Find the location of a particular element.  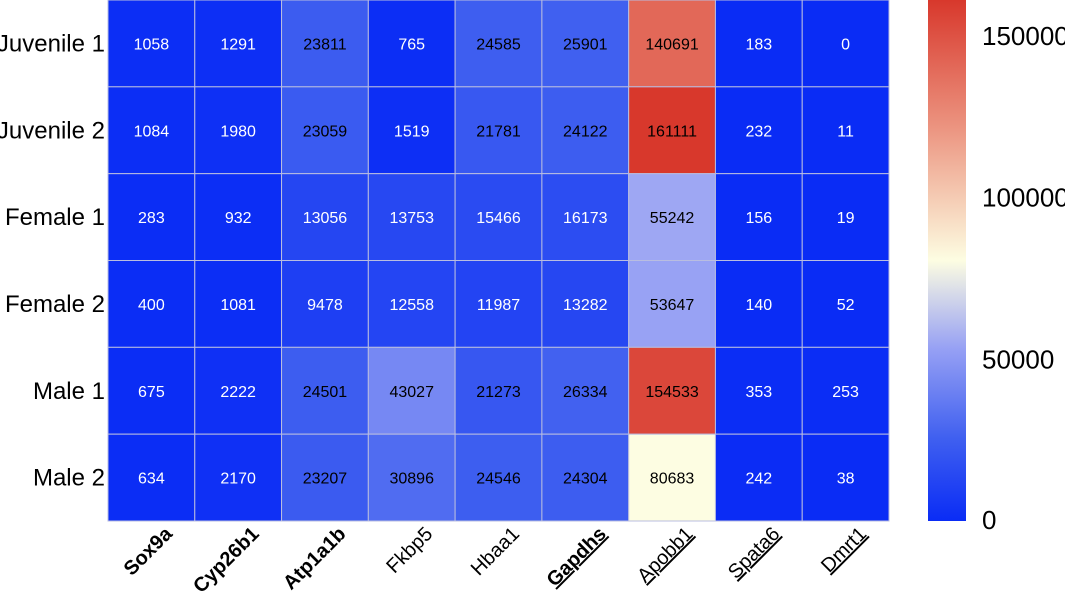

cell-value-label: 634 is located at coordinates (151, 479).